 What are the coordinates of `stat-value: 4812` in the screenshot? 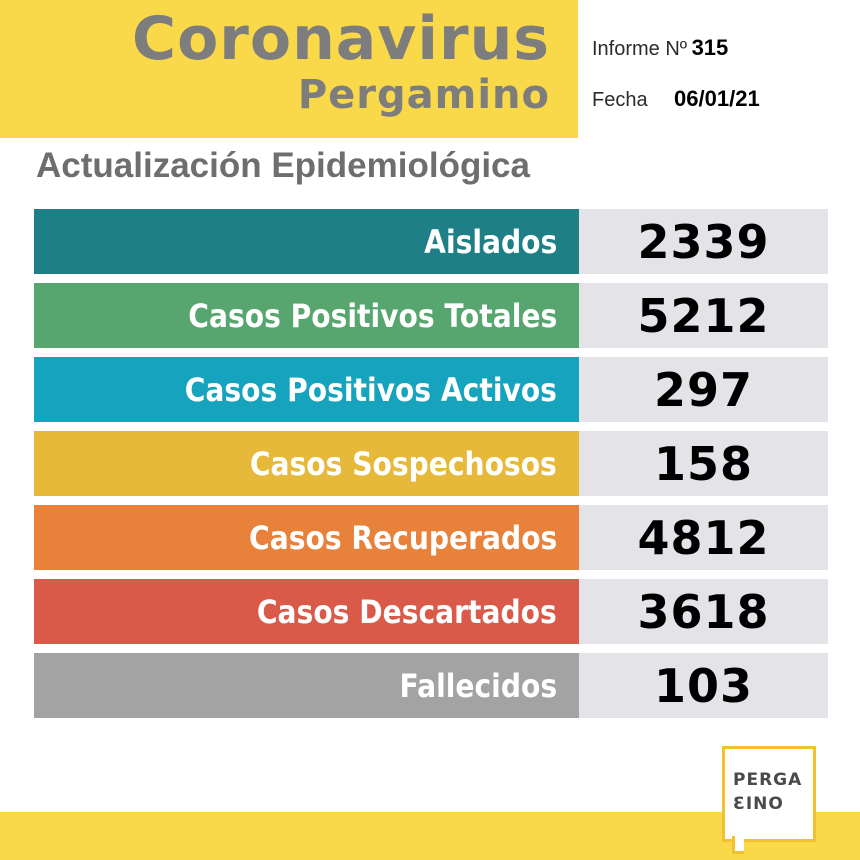 It's located at (703, 537).